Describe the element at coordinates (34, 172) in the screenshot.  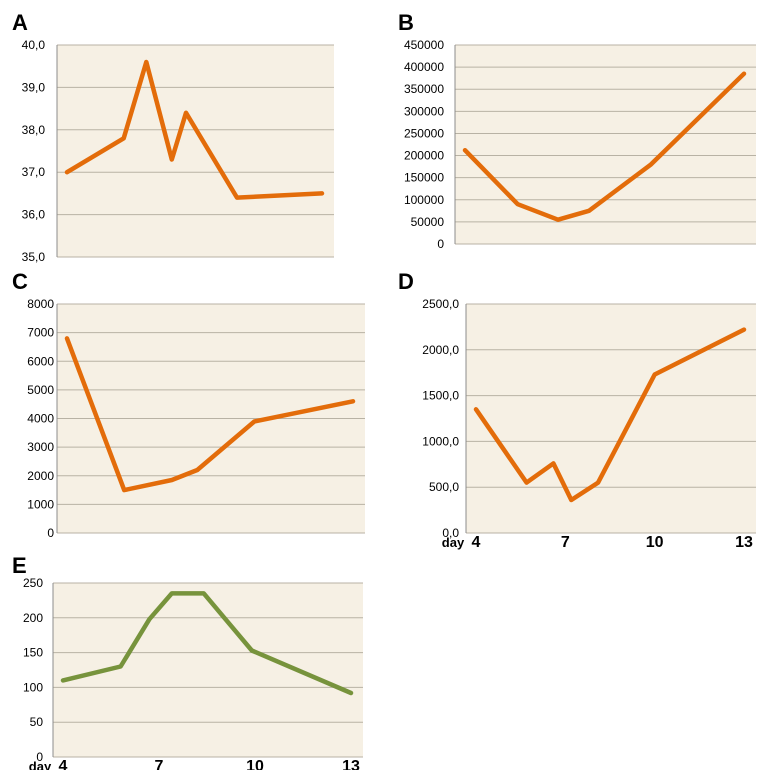
I see `y-tick-label: 37,0` at that location.